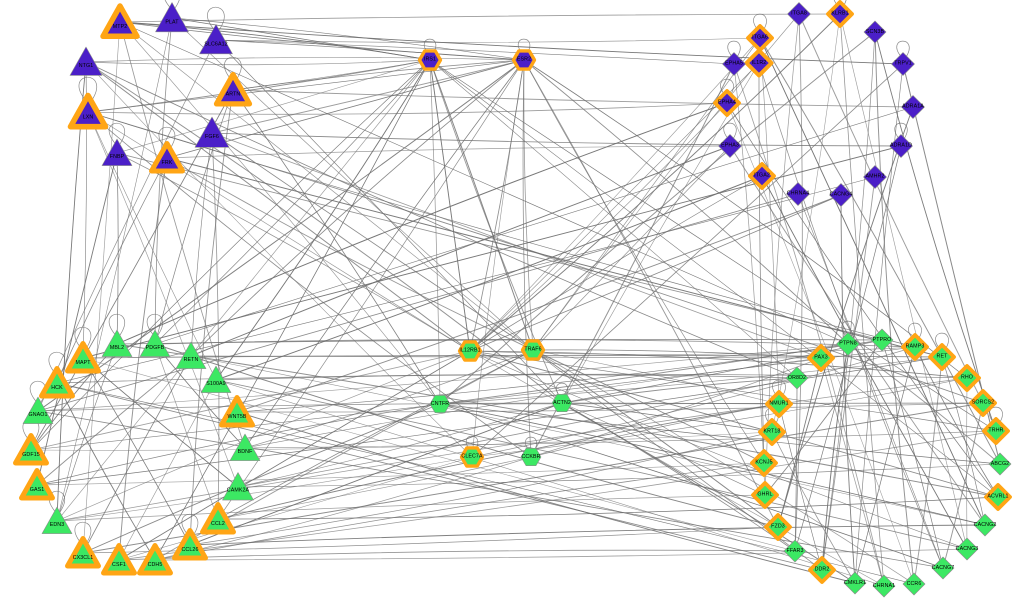 The image size is (1027, 600). I want to click on graph-node-itga8: ITGA8, so click(799, 14).